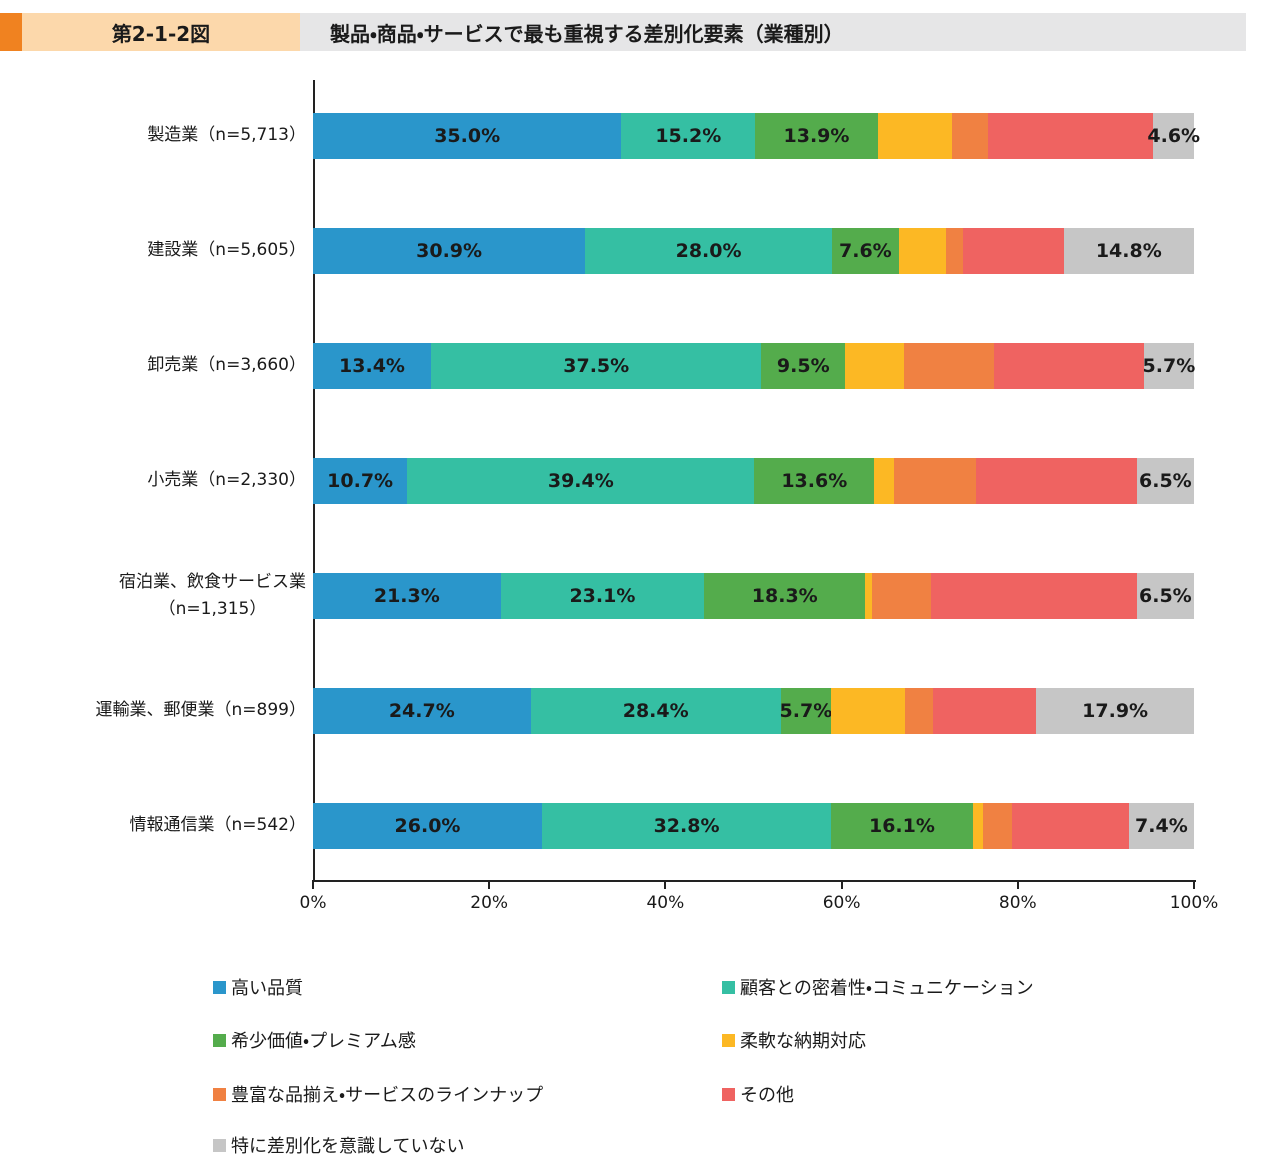 This screenshot has height=1156, width=1269. Describe the element at coordinates (665, 903) in the screenshot. I see `x-axis-tick-label: 40%` at that location.